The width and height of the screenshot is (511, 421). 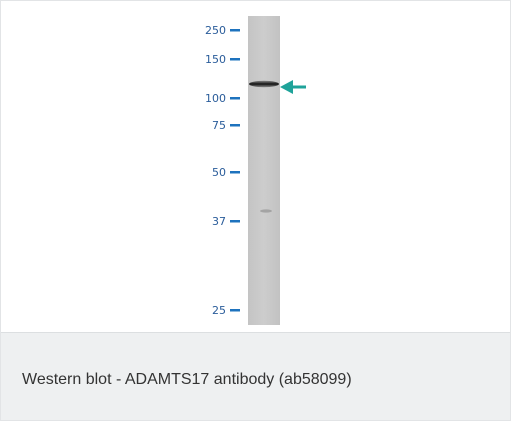 What do you see at coordinates (219, 125) in the screenshot?
I see `marker-label-75: 75` at bounding box center [219, 125].